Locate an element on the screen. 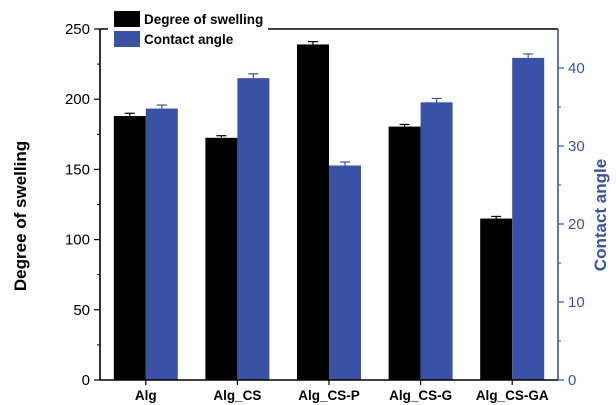  y-tick-label-right-0: 0 is located at coordinates (572, 380).